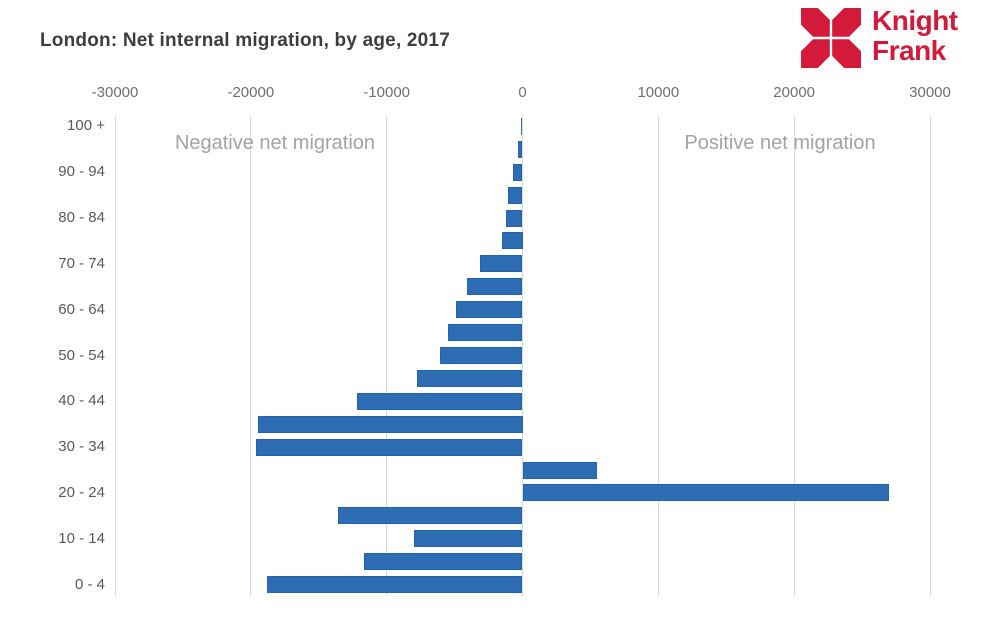 Image resolution: width=990 pixels, height=638 pixels. What do you see at coordinates (86, 126) in the screenshot?
I see `y-label-100+: 100 +` at bounding box center [86, 126].